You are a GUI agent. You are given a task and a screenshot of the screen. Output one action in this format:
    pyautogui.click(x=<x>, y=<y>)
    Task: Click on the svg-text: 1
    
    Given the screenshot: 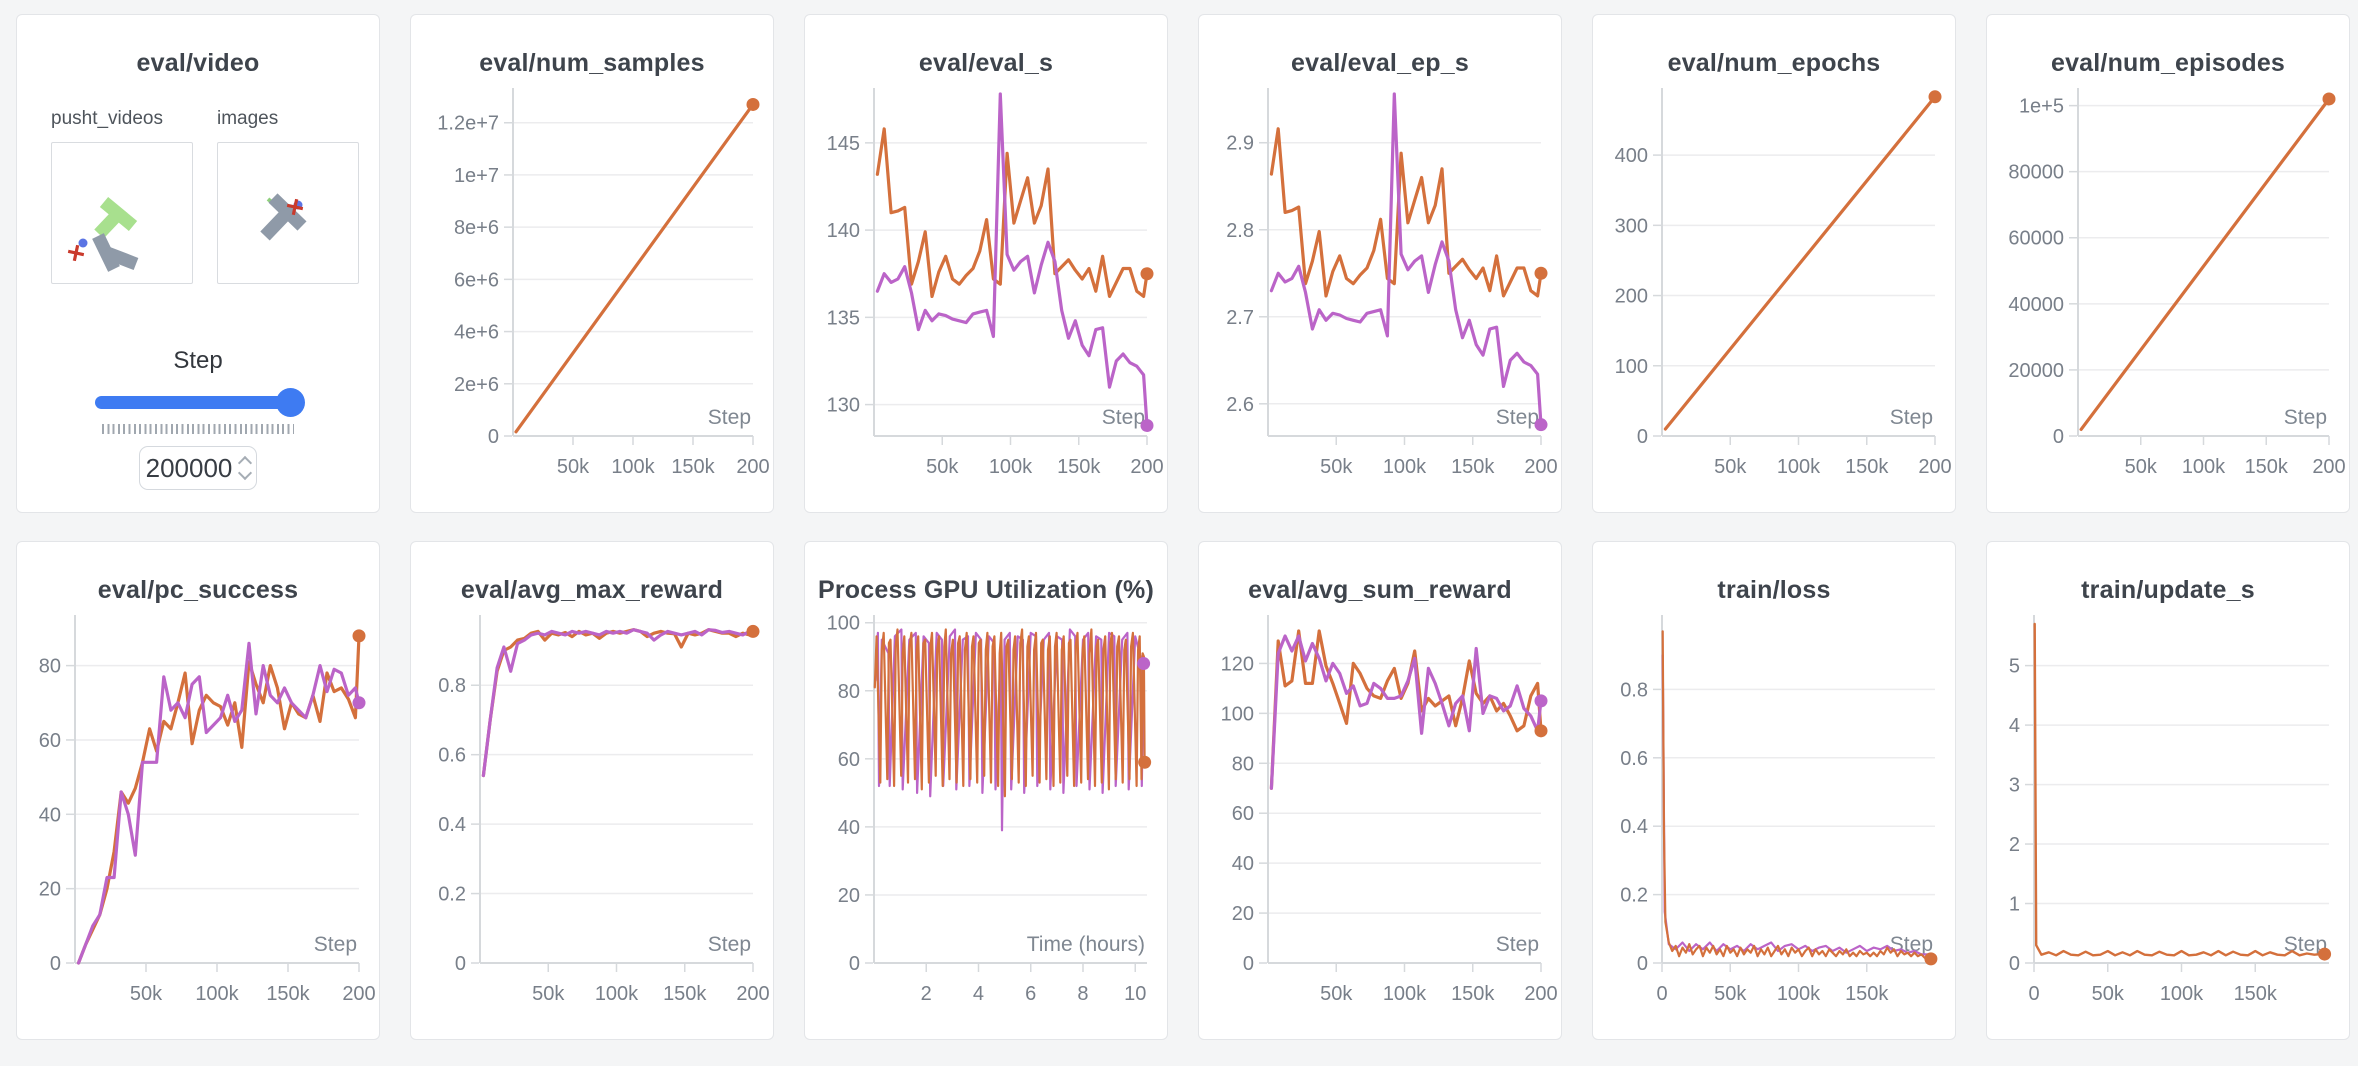 What is the action you would take?
    pyautogui.click(x=2014, y=905)
    